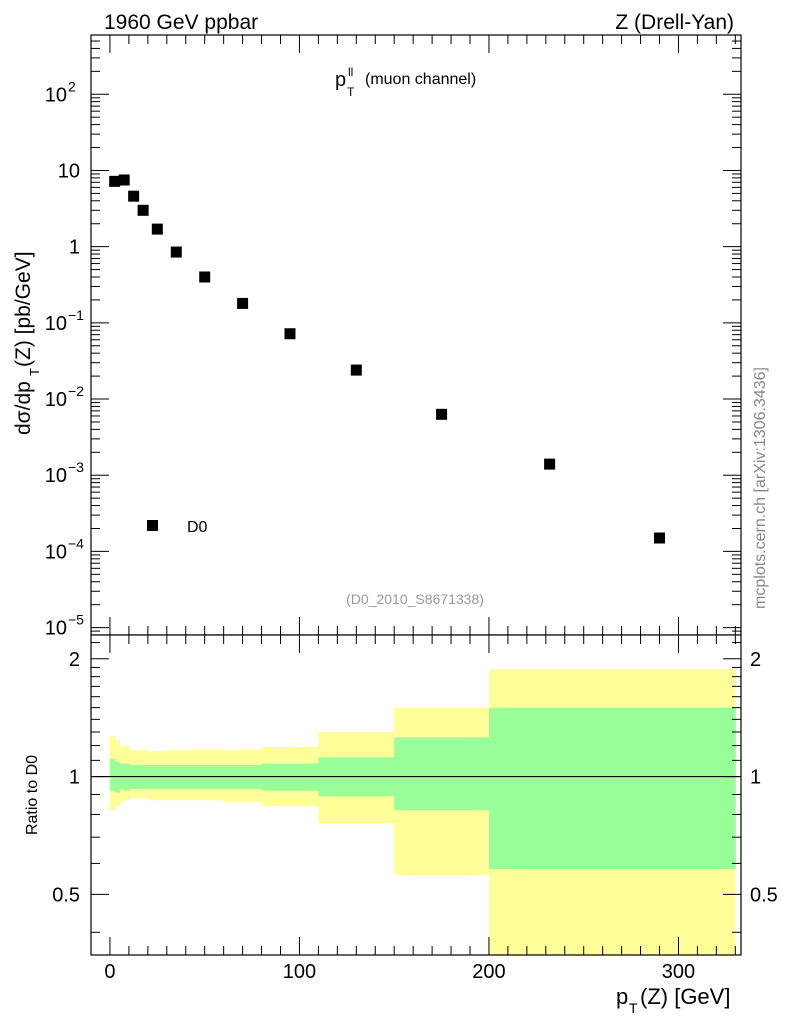  What do you see at coordinates (633, 1008) in the screenshot?
I see `x-label-sub: T` at bounding box center [633, 1008].